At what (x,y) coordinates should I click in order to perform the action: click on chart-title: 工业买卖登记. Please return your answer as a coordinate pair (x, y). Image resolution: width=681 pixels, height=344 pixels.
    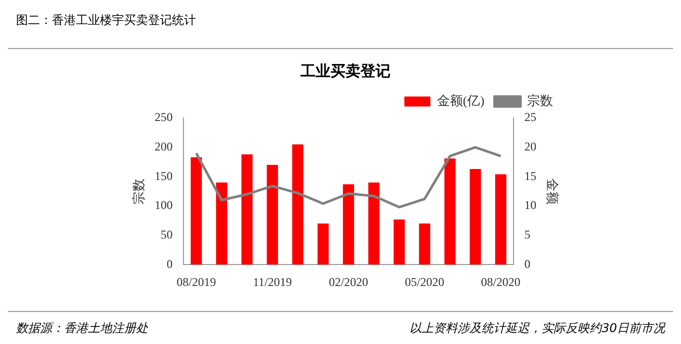
    Looking at the image, I should click on (345, 71).